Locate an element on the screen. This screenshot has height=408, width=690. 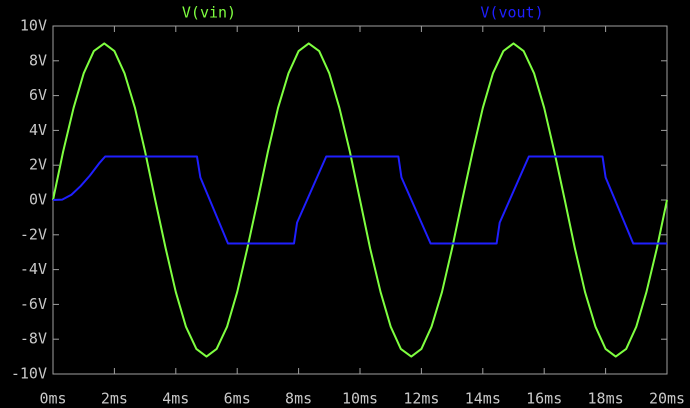
y-tick-label: -10V is located at coordinates (29, 374).